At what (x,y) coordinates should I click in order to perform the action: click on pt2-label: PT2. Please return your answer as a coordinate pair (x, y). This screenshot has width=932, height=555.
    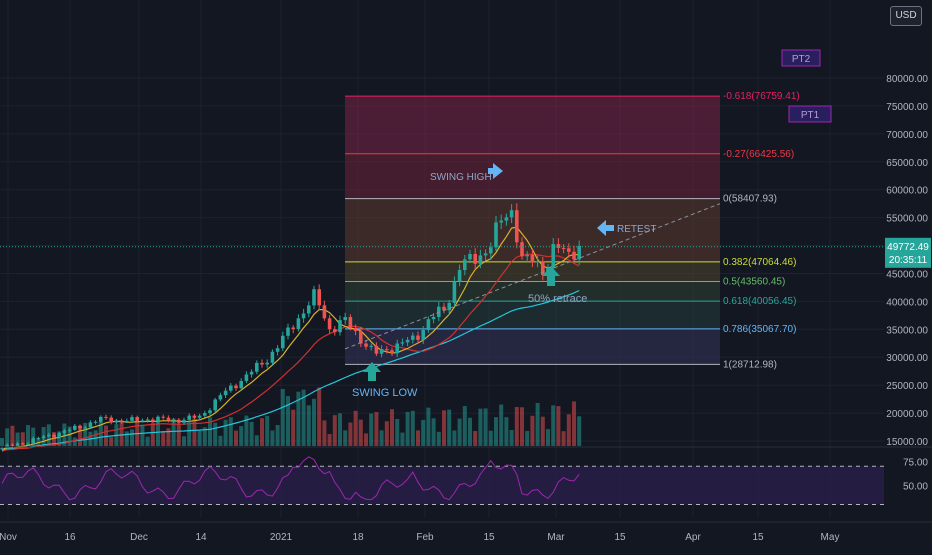
    Looking at the image, I should click on (801, 59).